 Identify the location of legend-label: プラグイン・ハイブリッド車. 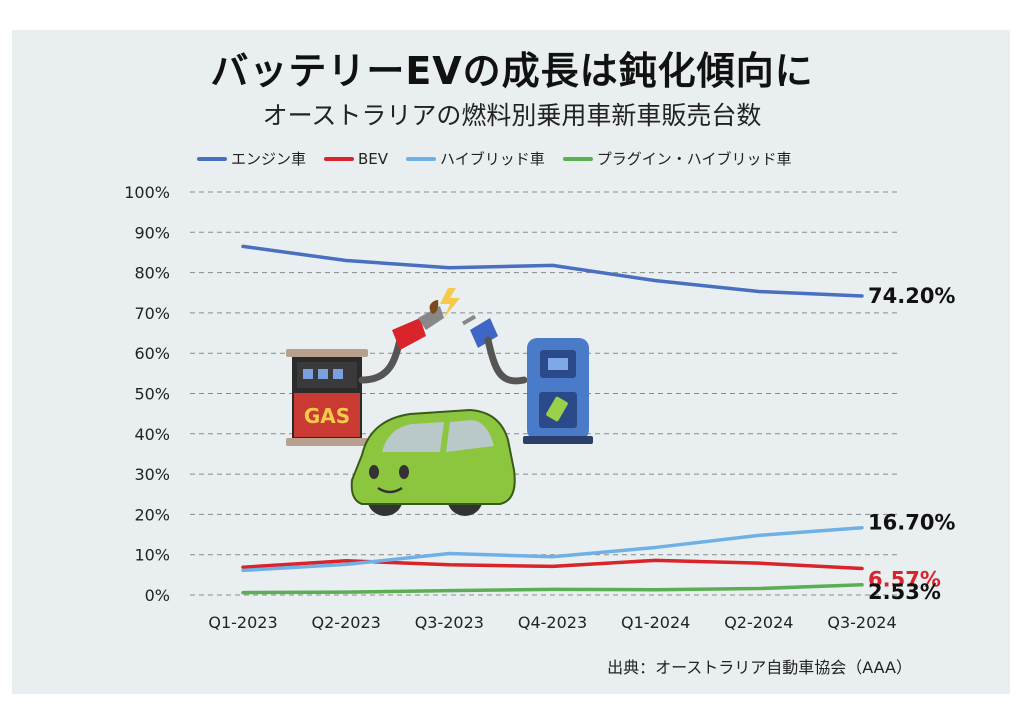
(694, 159).